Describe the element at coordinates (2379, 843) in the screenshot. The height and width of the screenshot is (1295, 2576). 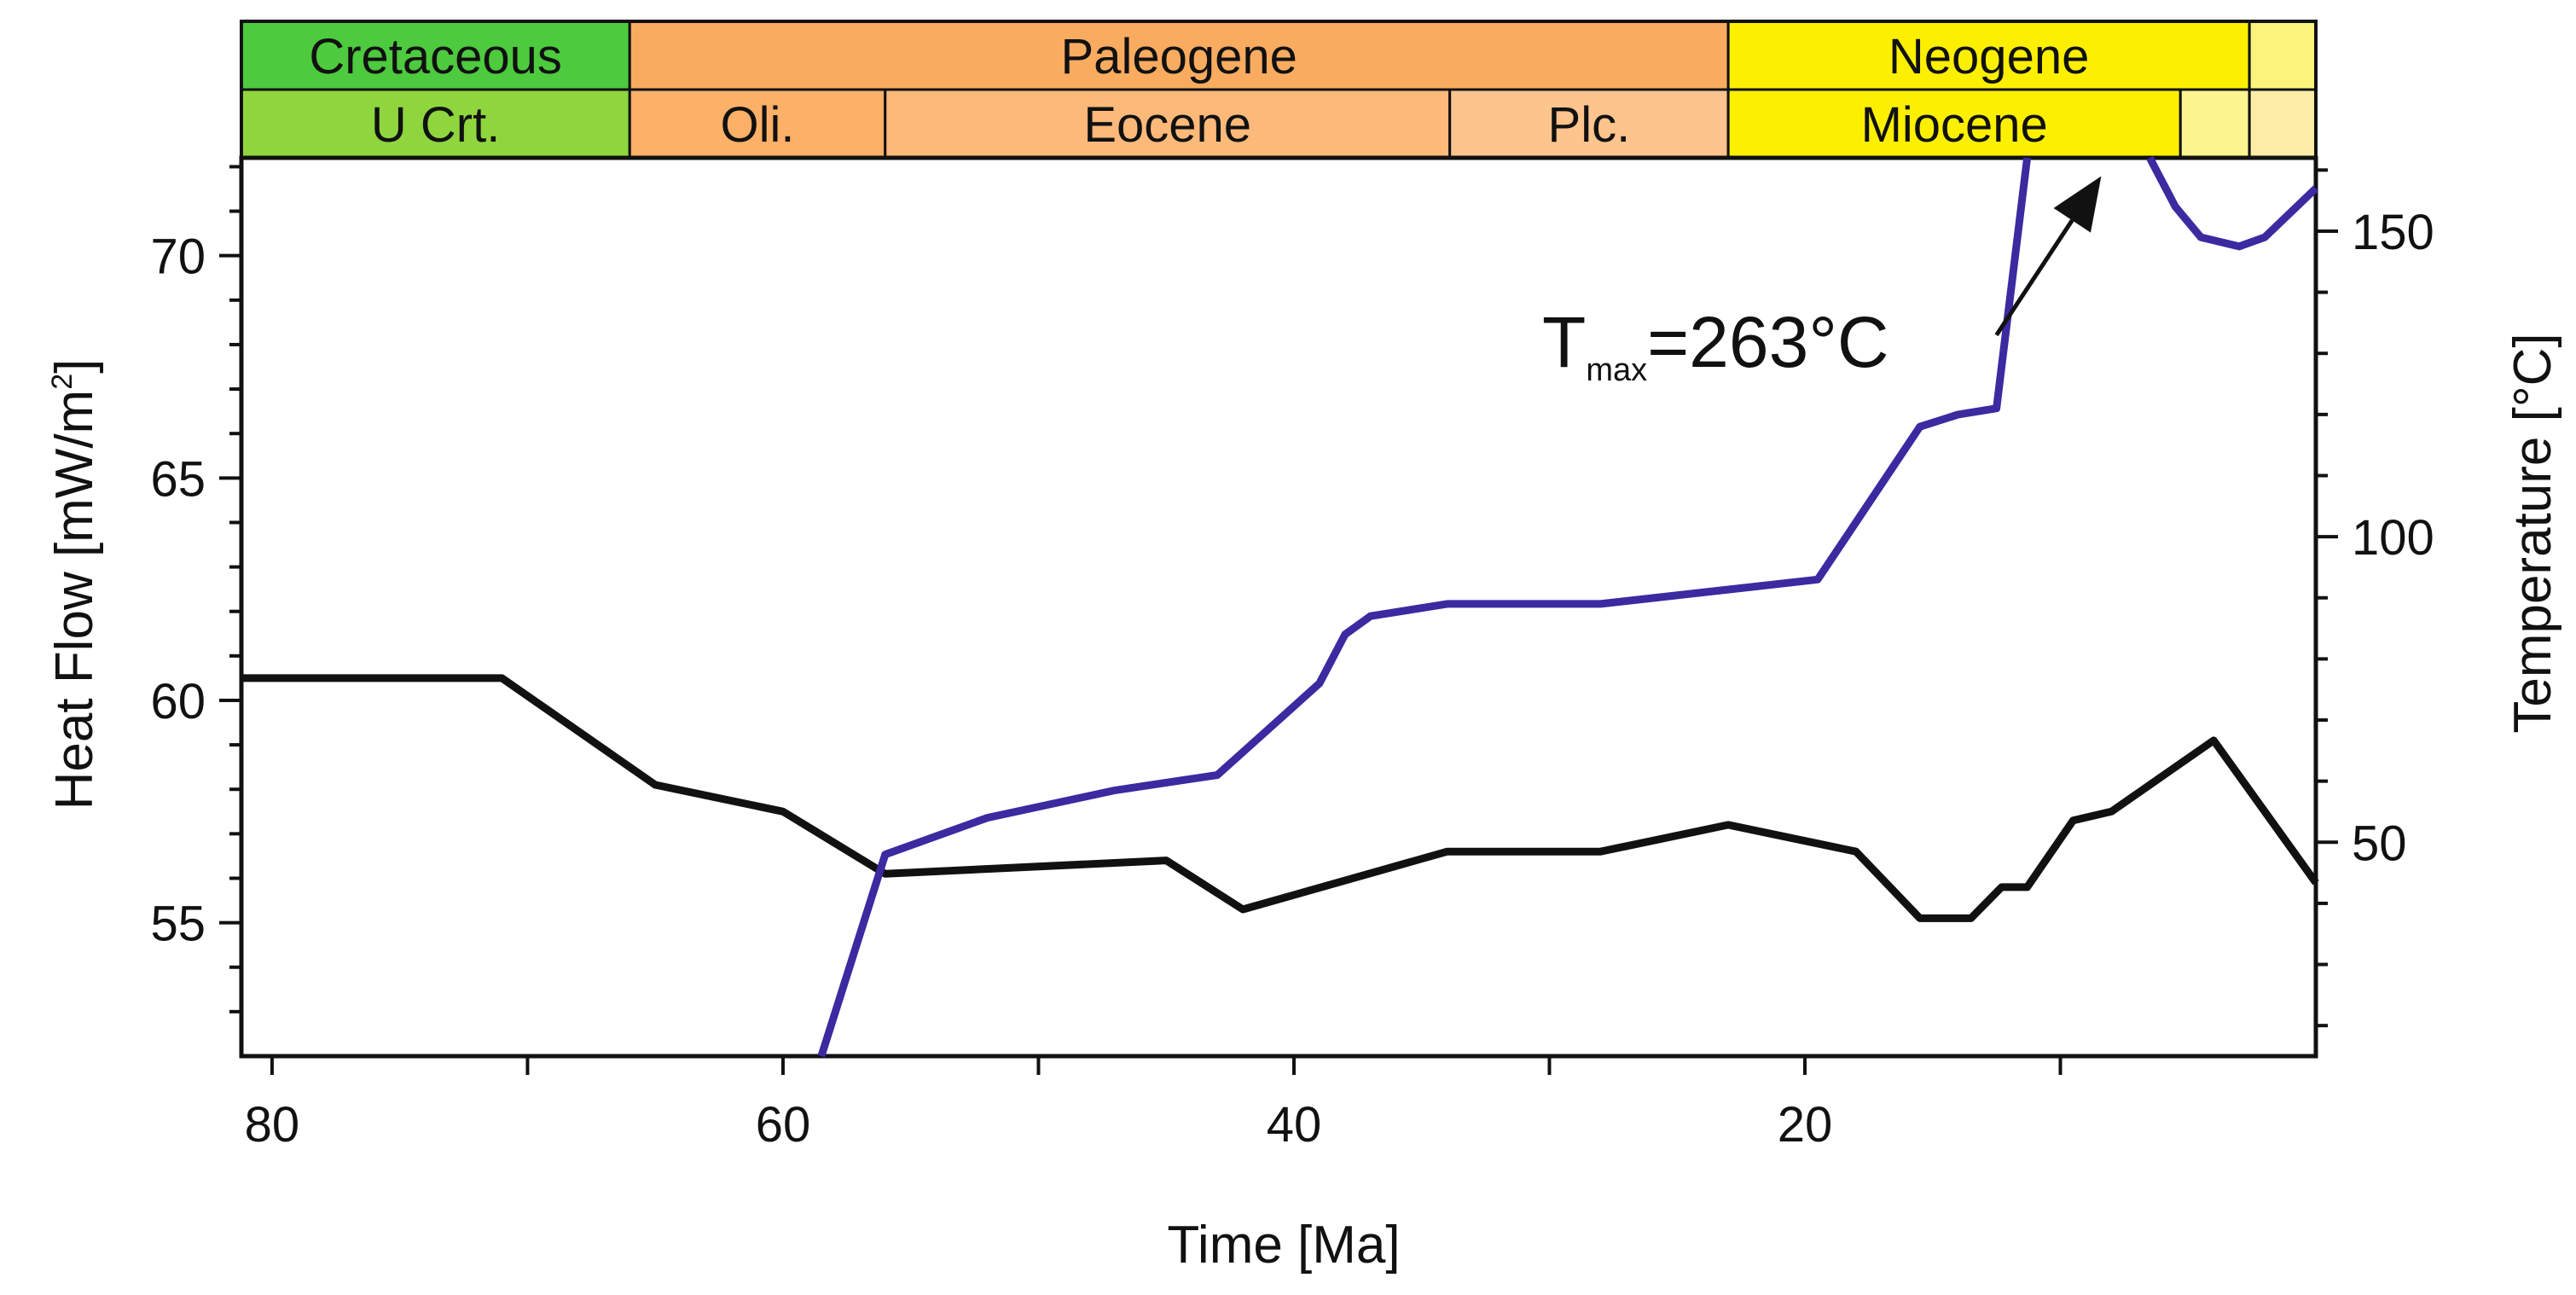
I see `y-right-tick-label: 50` at that location.